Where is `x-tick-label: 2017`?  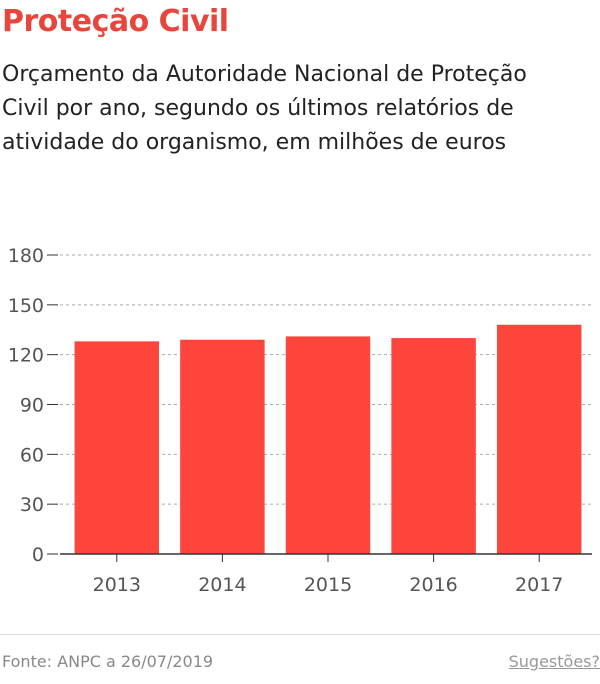 x-tick-label: 2017 is located at coordinates (539, 585).